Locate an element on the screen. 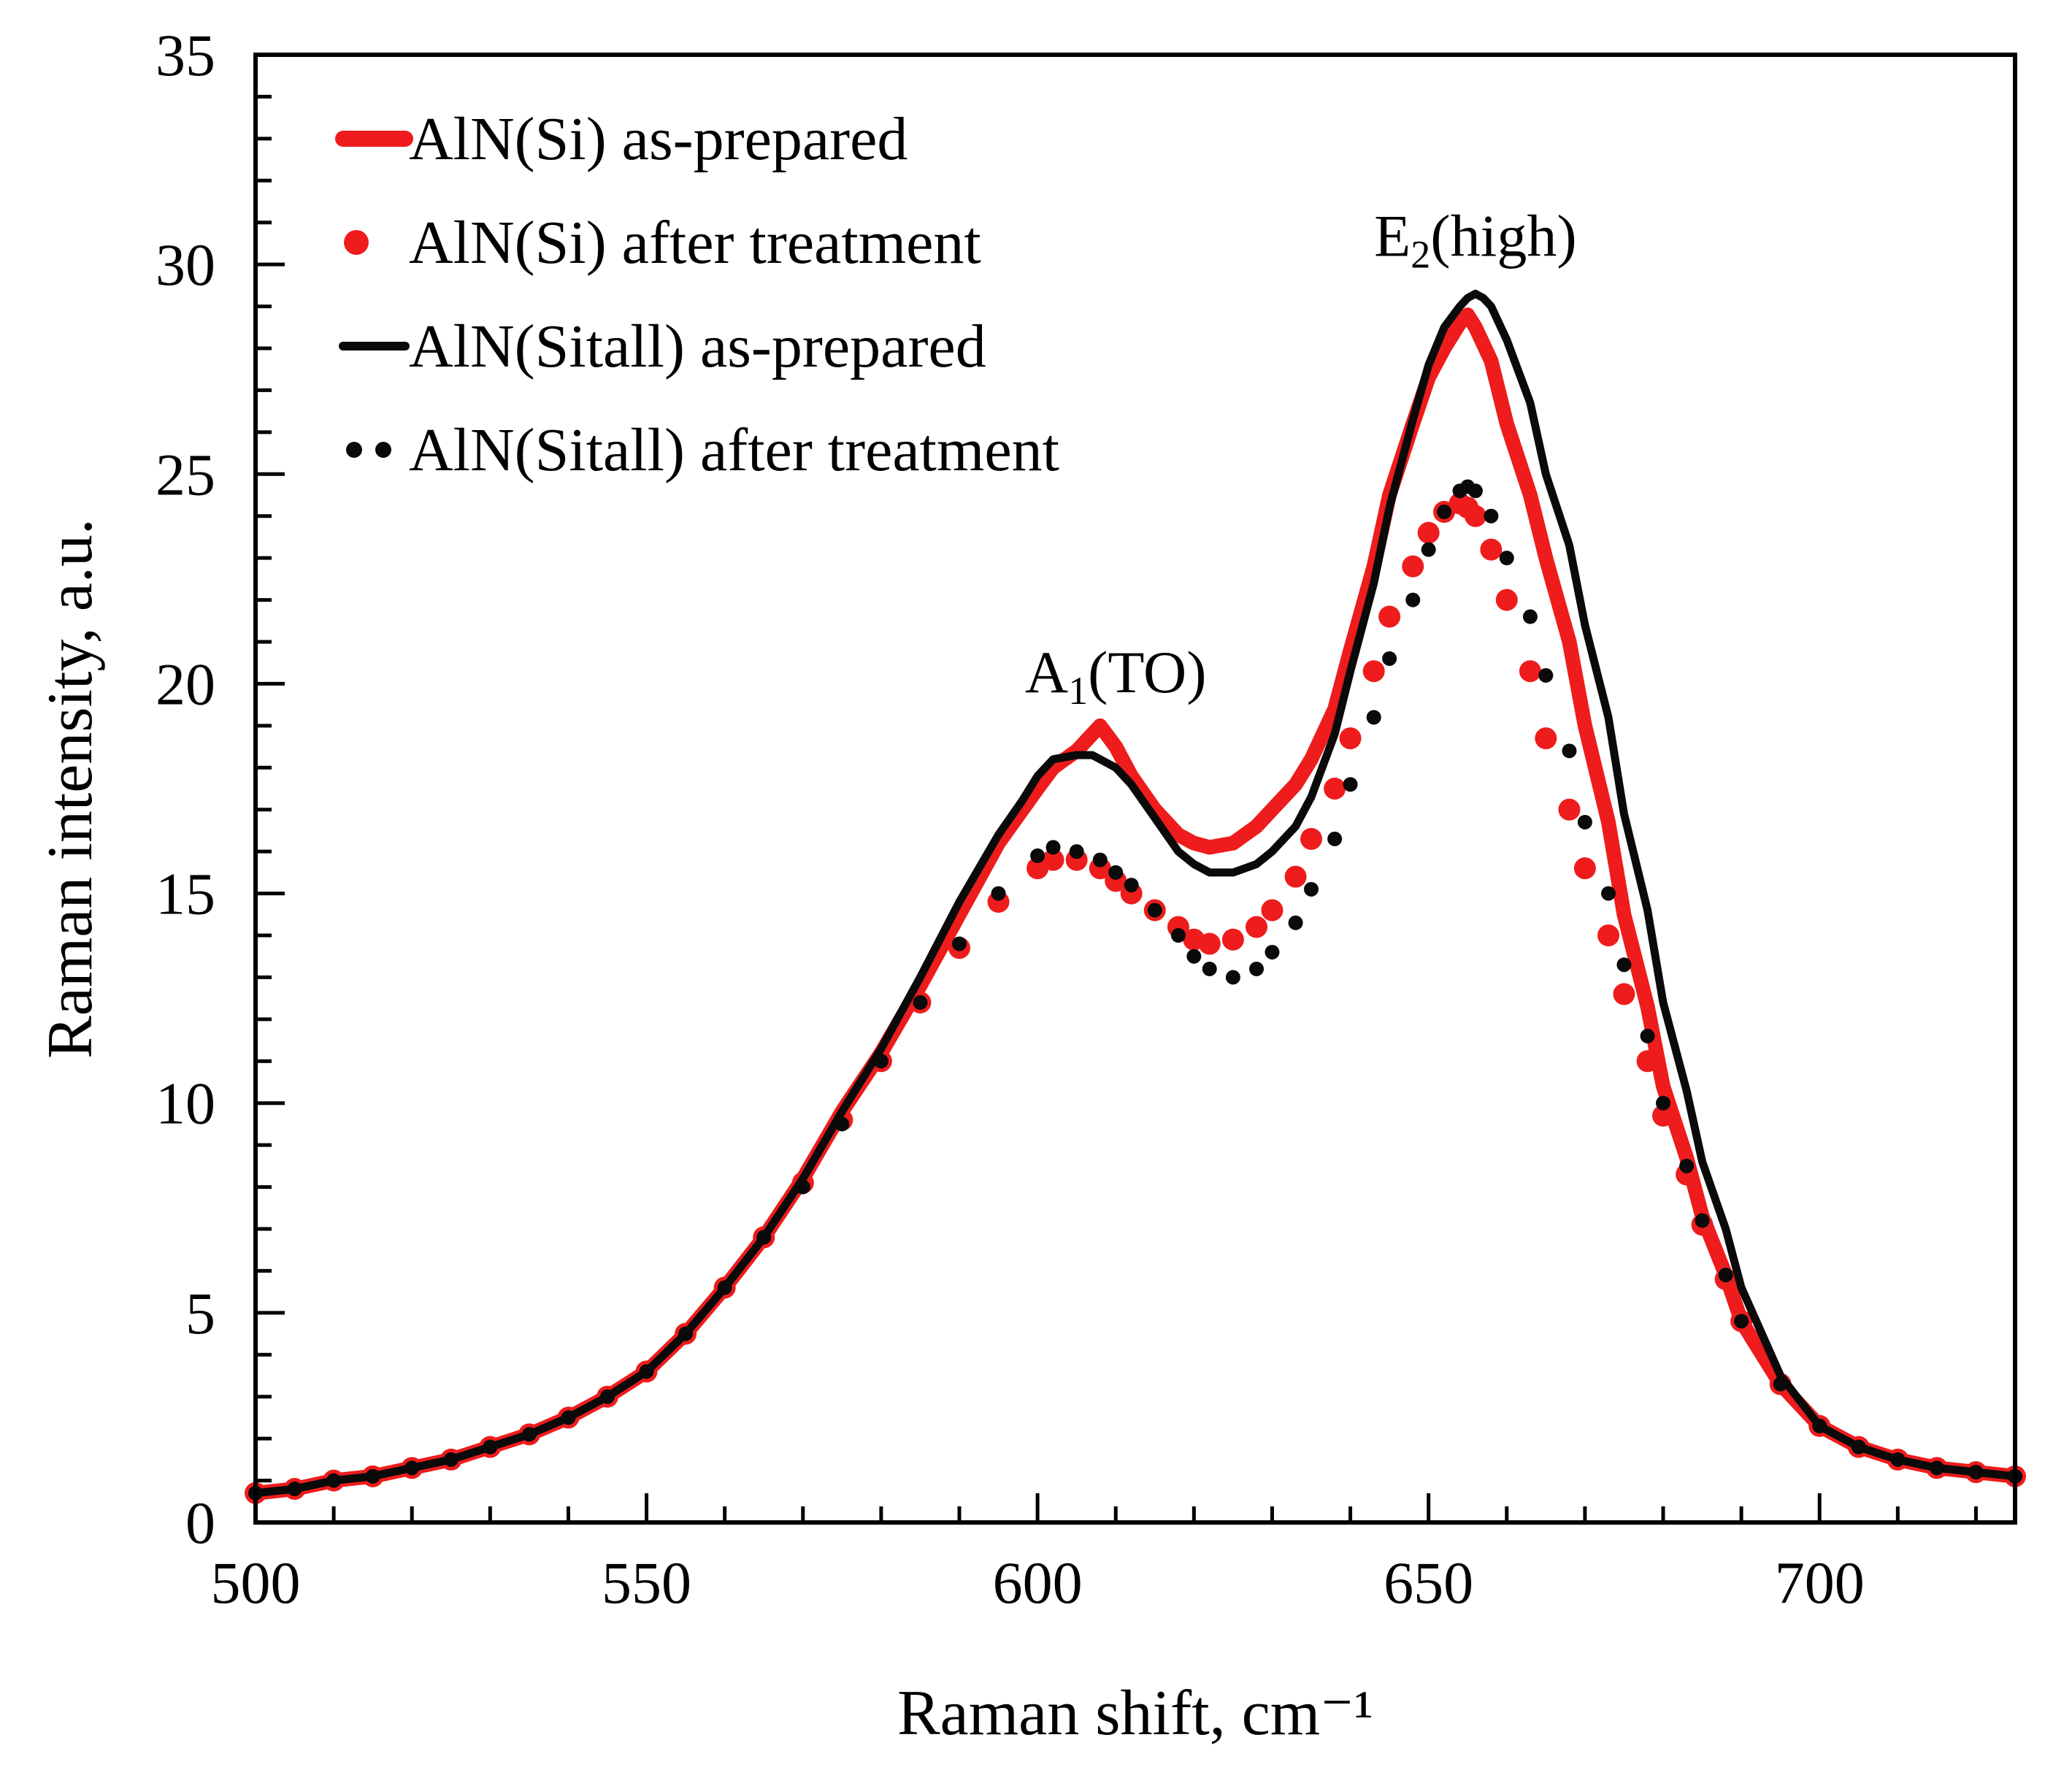 The height and width of the screenshot is (1770, 2072). legend-item-si-after-treatment: AlN(Si) after treatment is located at coordinates (662, 243).